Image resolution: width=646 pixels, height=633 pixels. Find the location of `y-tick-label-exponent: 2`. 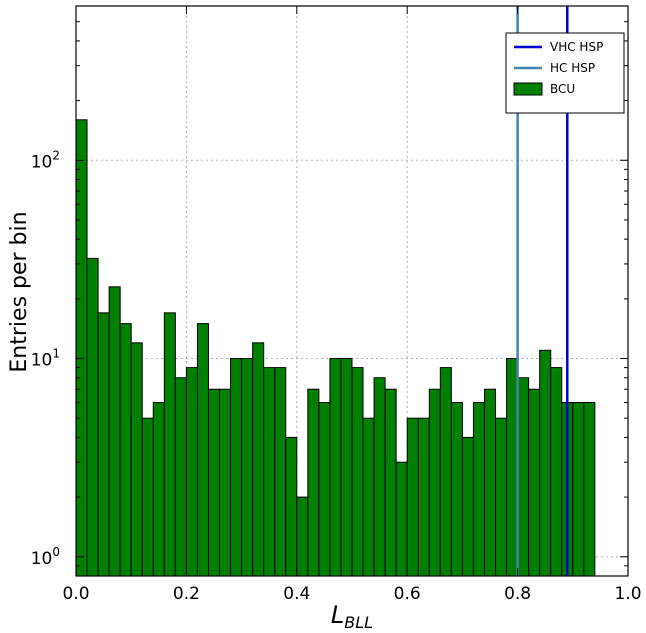

y-tick-label-exponent: 2 is located at coordinates (56, 155).